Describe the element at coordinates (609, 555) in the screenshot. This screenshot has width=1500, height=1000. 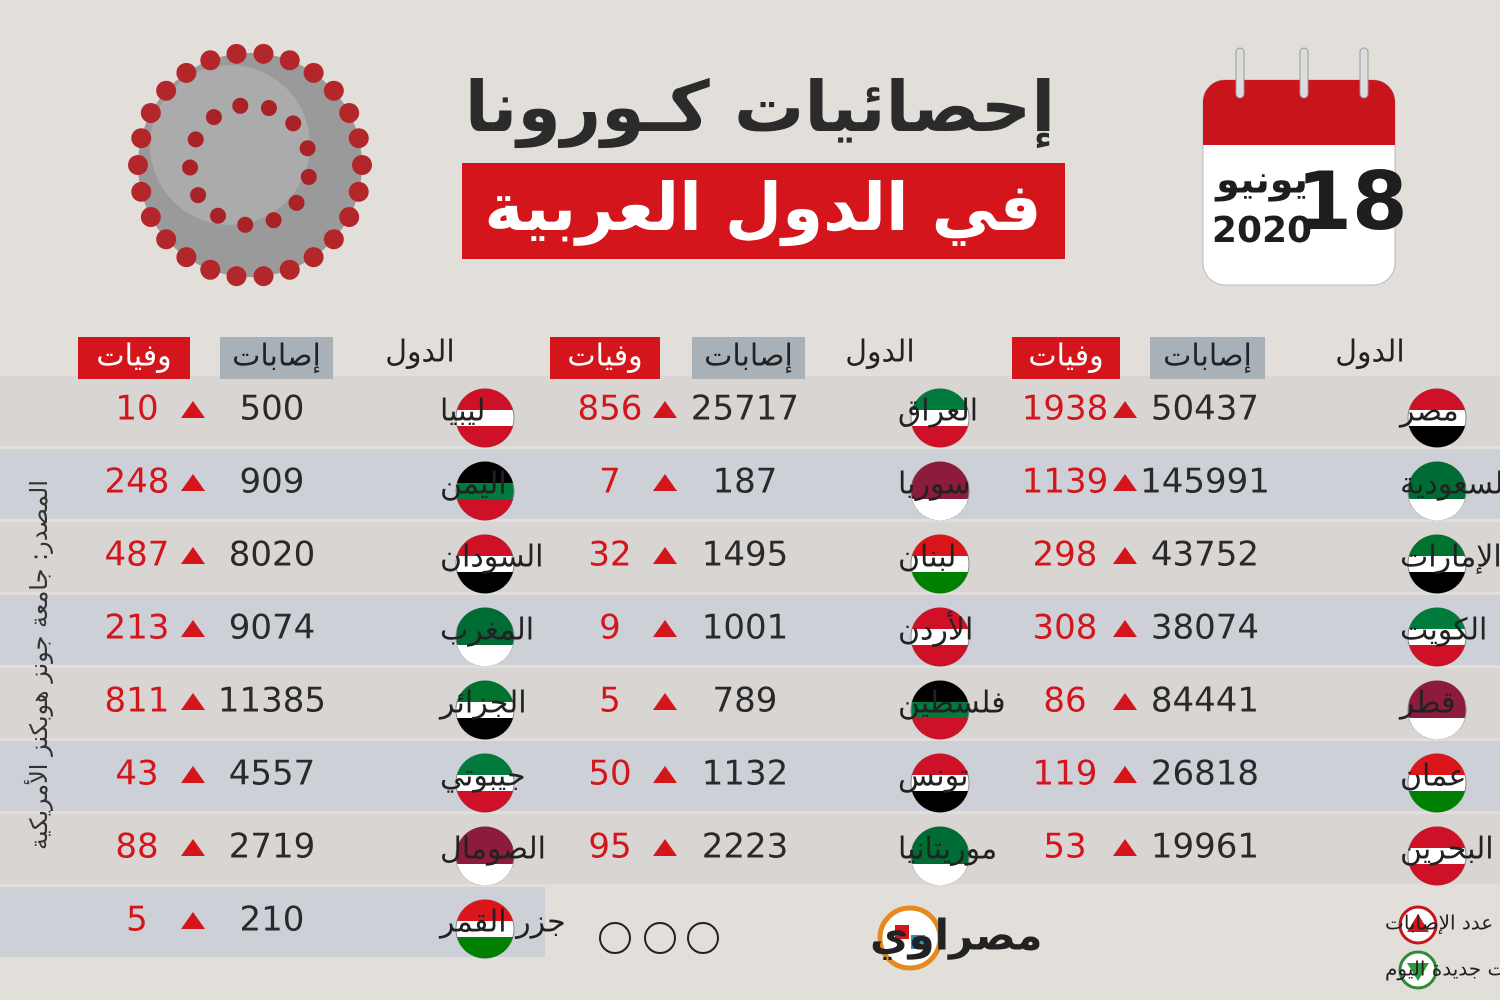
I see `deaths-value: 32` at that location.